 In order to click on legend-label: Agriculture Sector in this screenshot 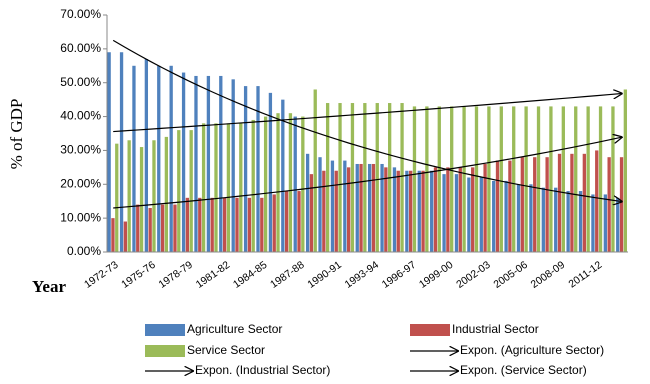, I will do `click(234, 329)`.